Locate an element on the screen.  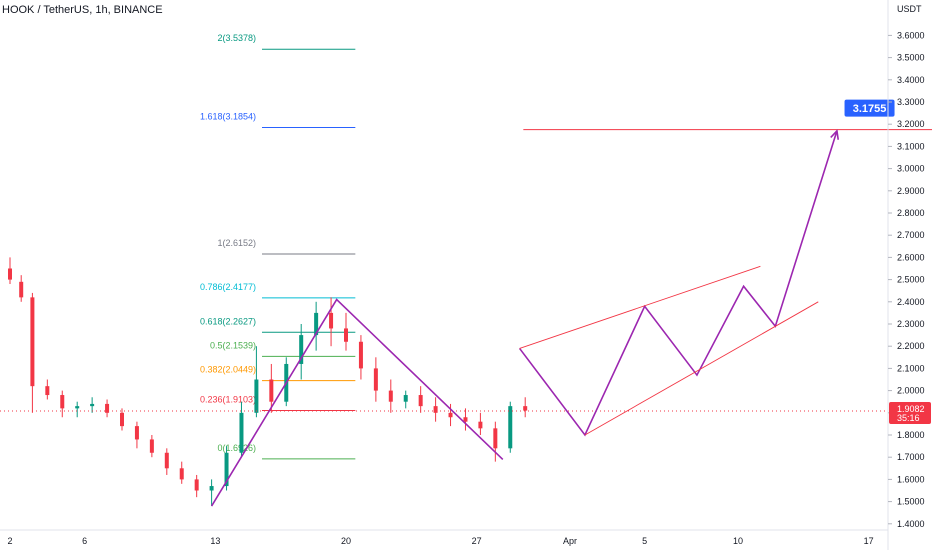
time-axis: 2 6 13 20 27 Apr 5 10 17 is located at coordinates (444, 537).